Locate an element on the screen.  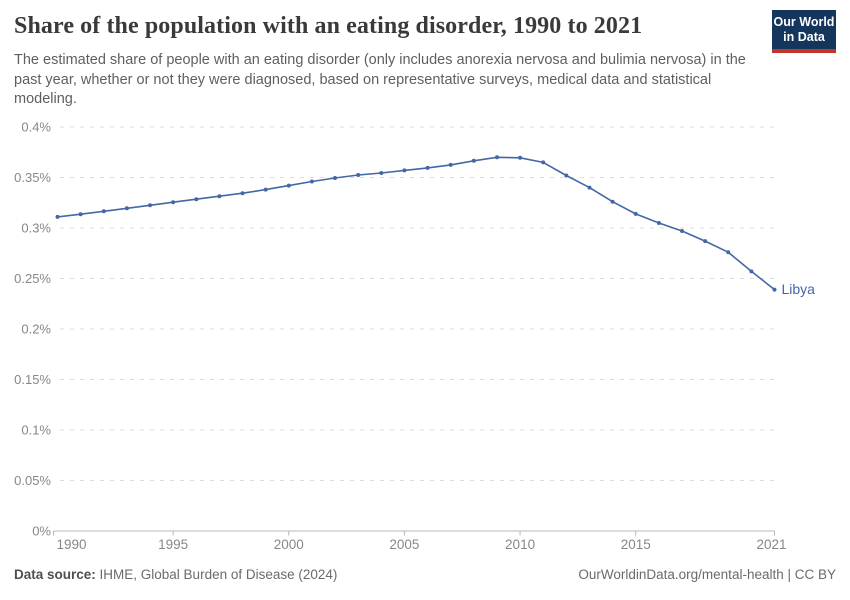
series-end-label: Libya is located at coordinates (799, 289).